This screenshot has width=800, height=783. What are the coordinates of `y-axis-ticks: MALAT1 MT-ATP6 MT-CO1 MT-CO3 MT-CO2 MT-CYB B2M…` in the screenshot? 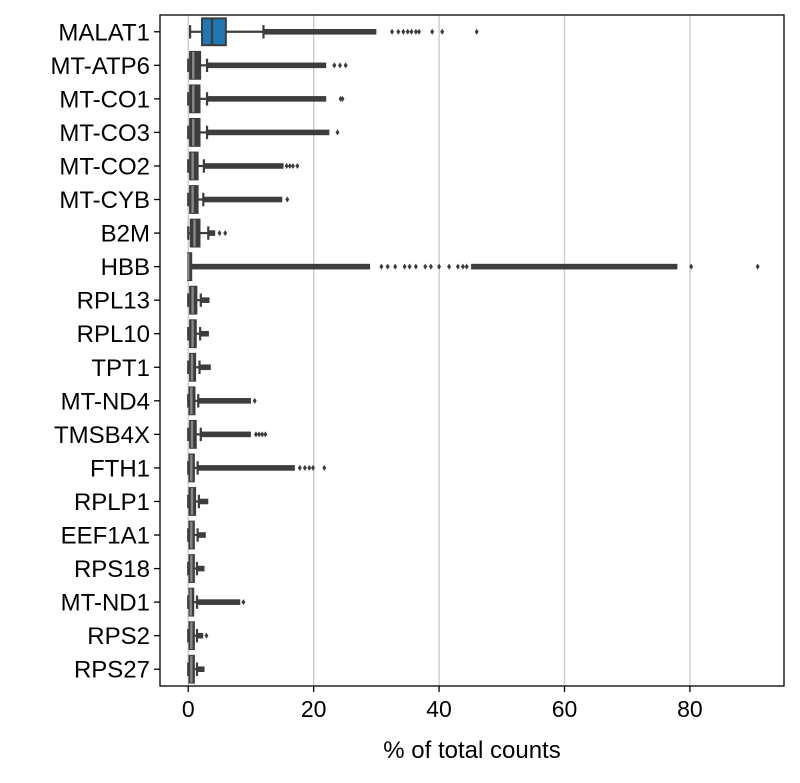 It's located at (105, 351).